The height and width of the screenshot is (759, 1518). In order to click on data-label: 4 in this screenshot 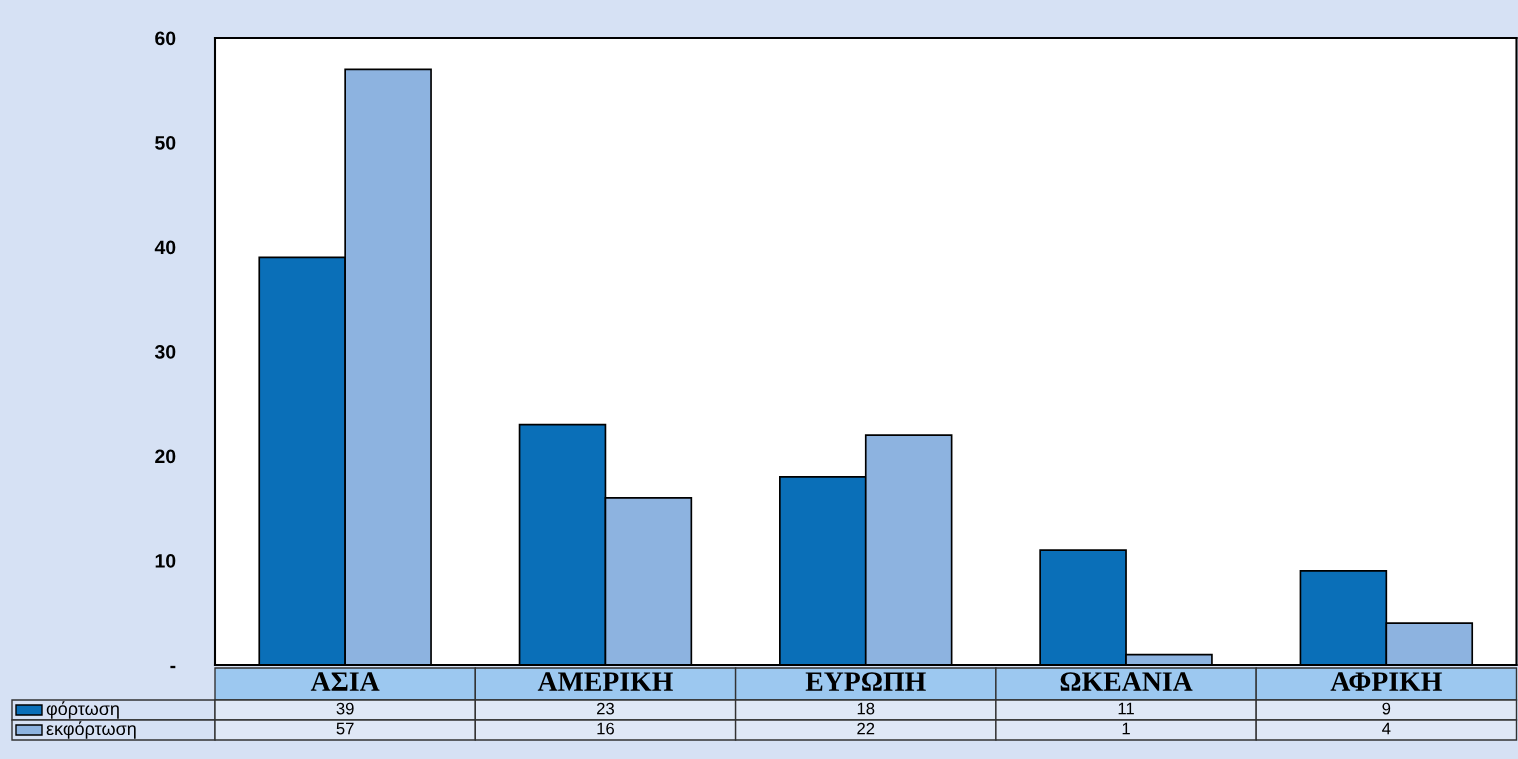, I will do `click(1386, 728)`.